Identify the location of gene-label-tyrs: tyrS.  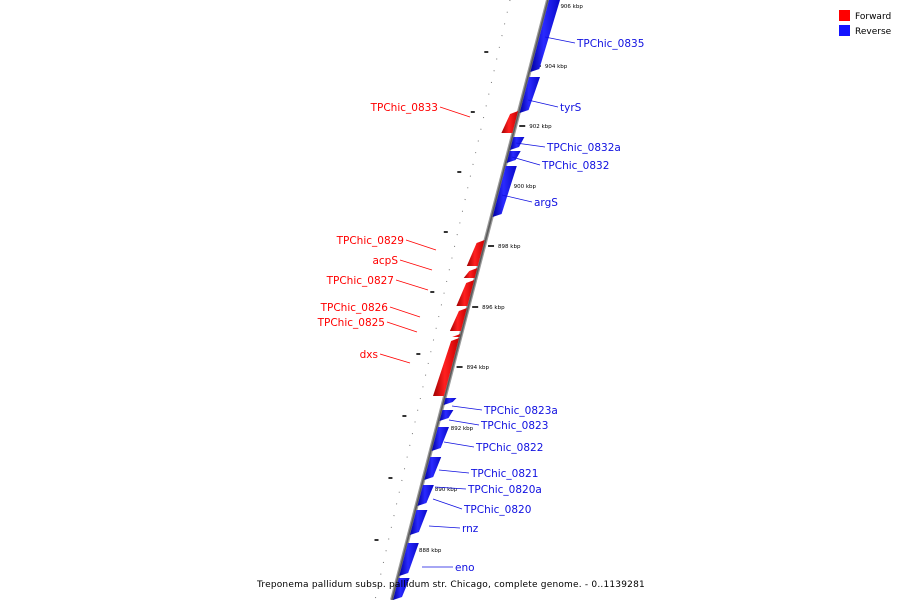
(571, 108).